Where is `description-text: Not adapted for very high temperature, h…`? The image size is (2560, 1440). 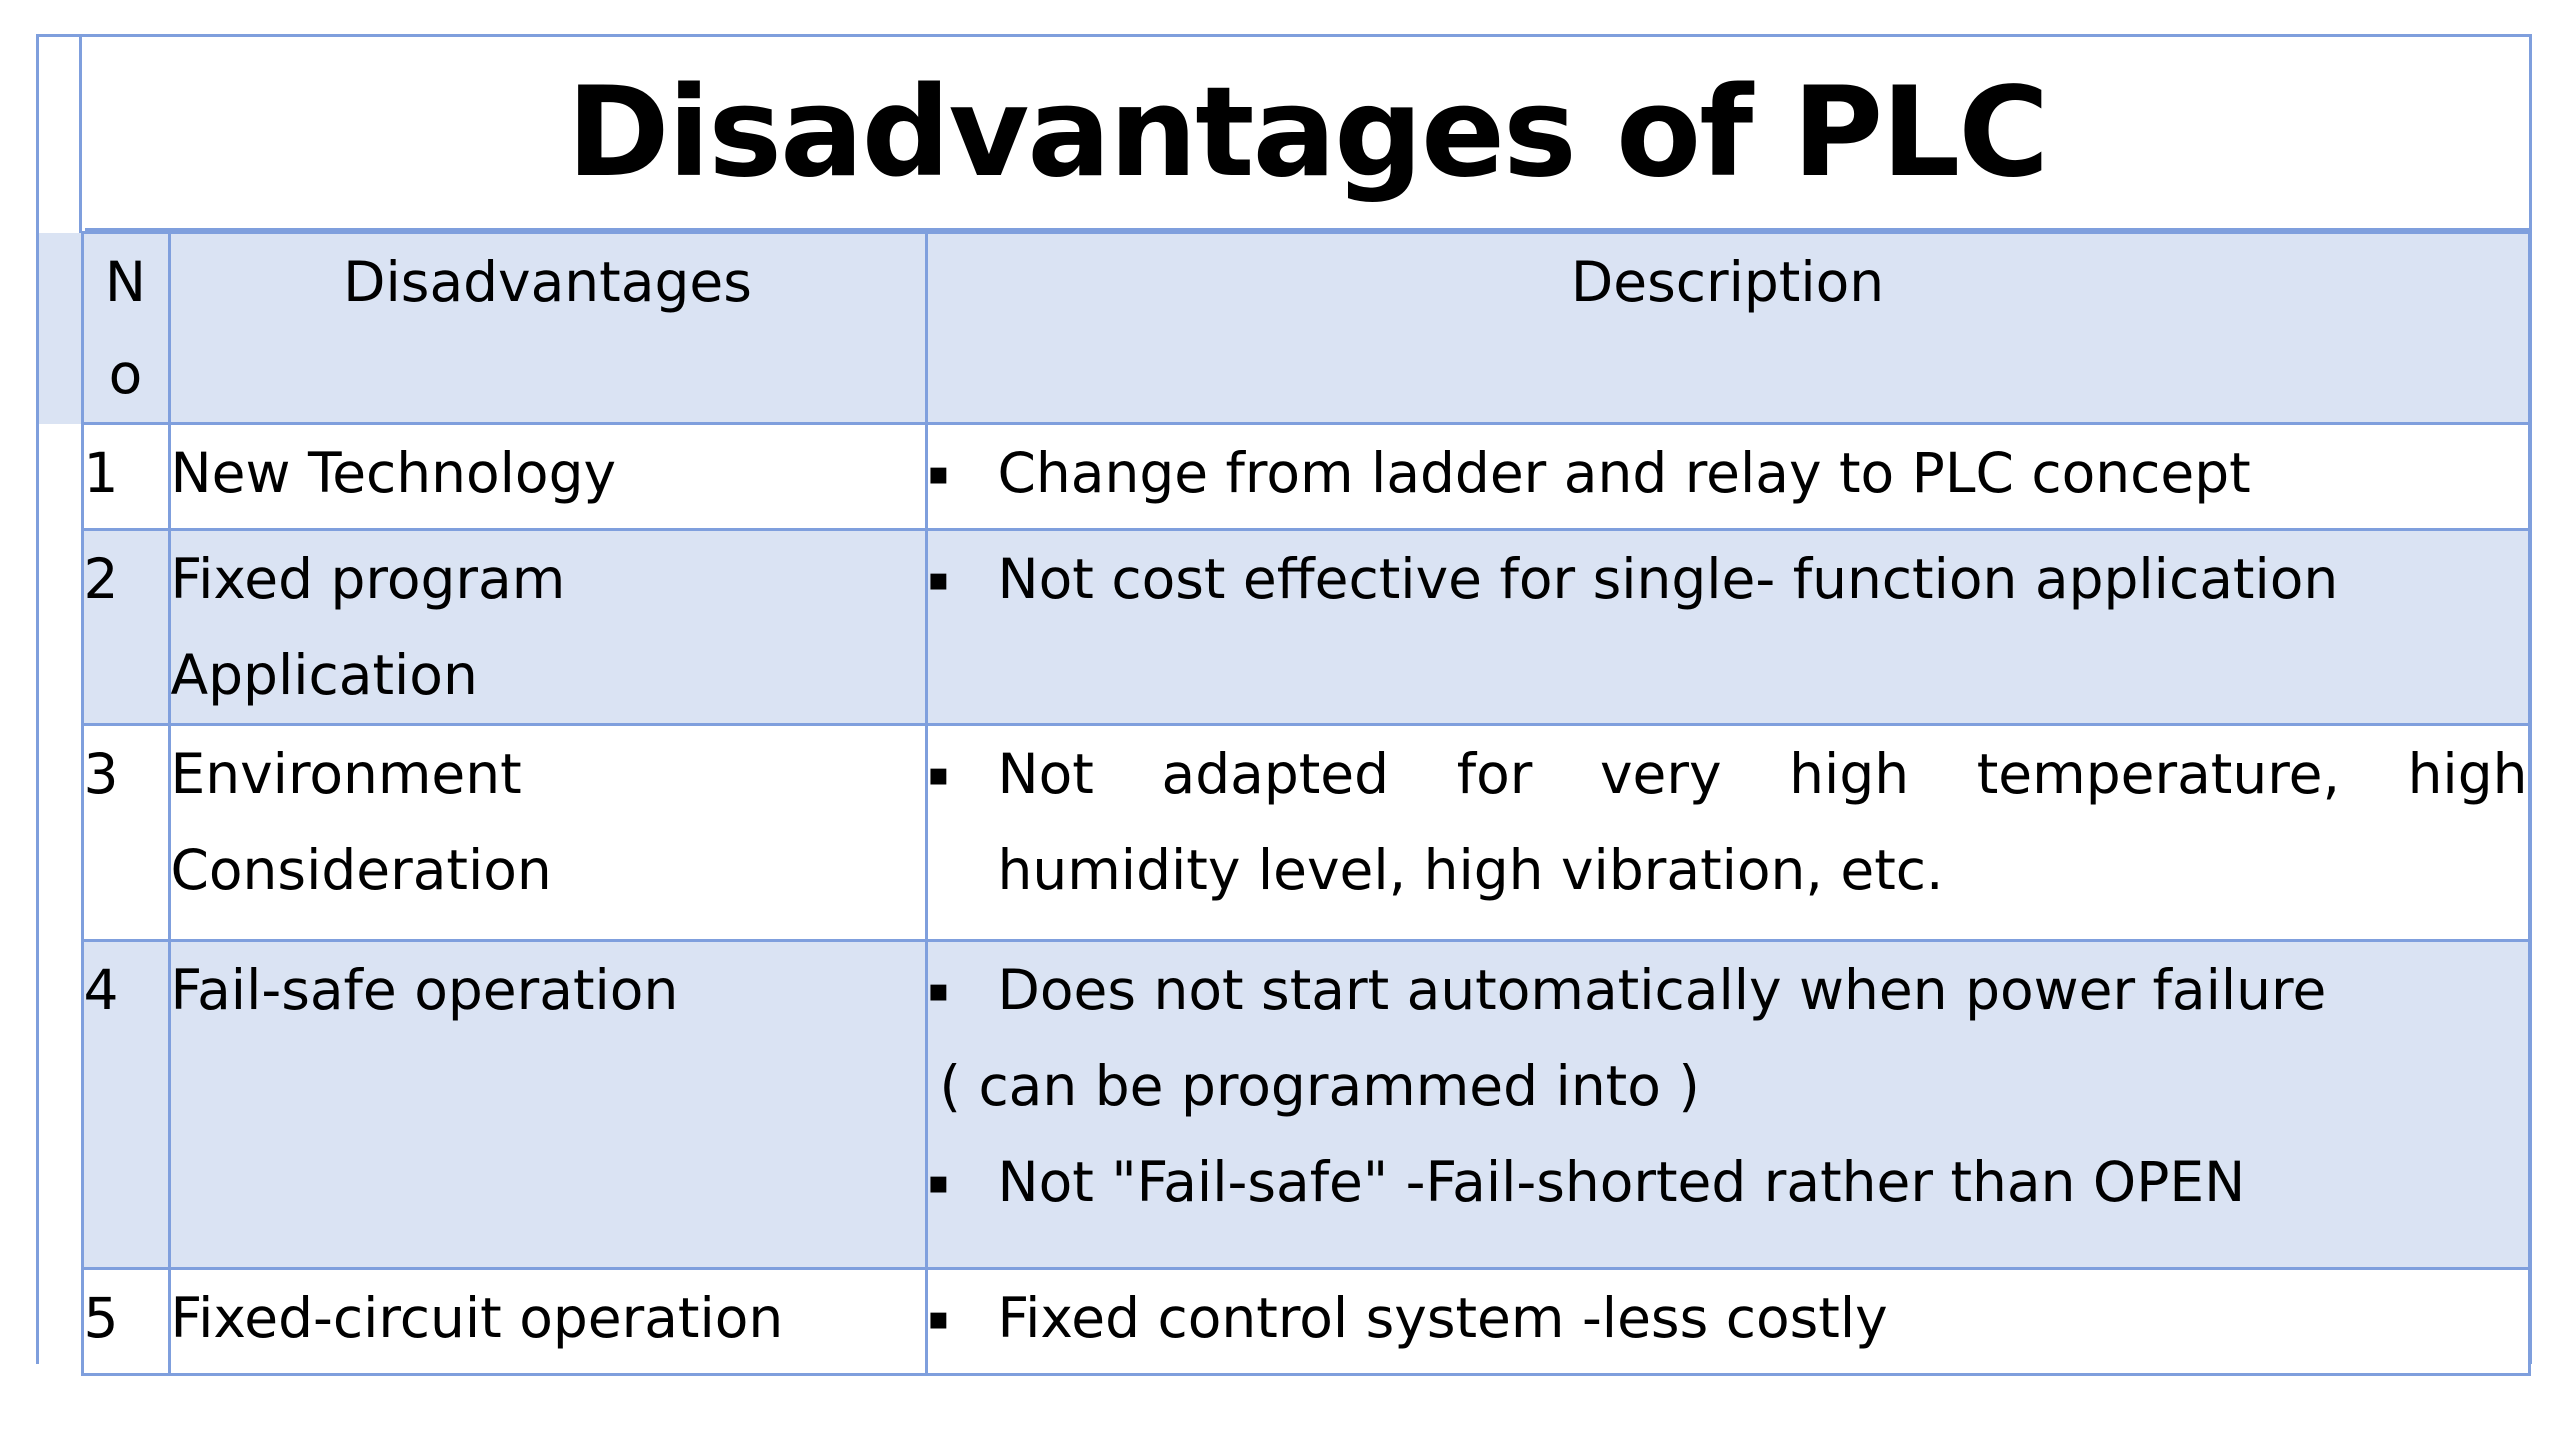
description-text: Not adapted for very high temperature, h… is located at coordinates (1762, 774).